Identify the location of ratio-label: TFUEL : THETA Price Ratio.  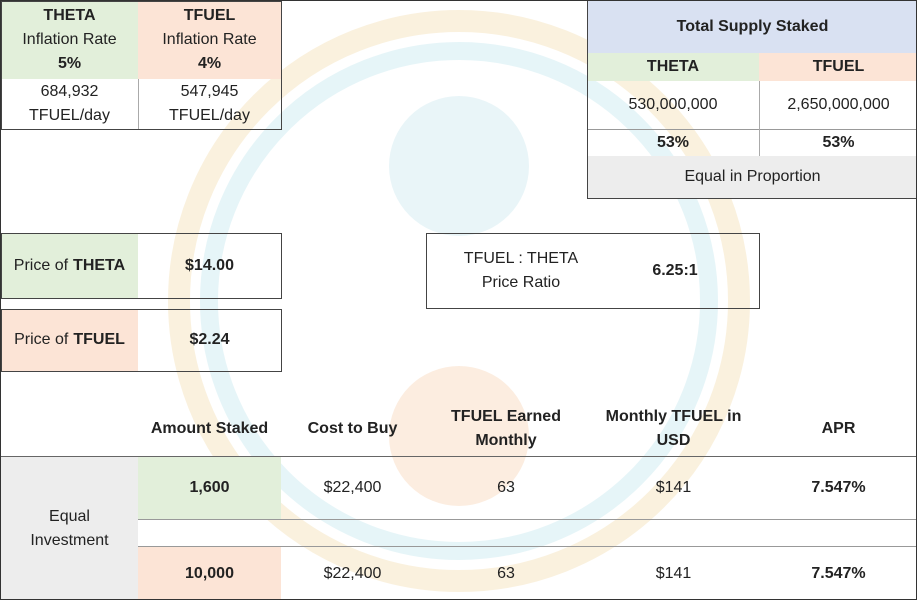
(521, 270).